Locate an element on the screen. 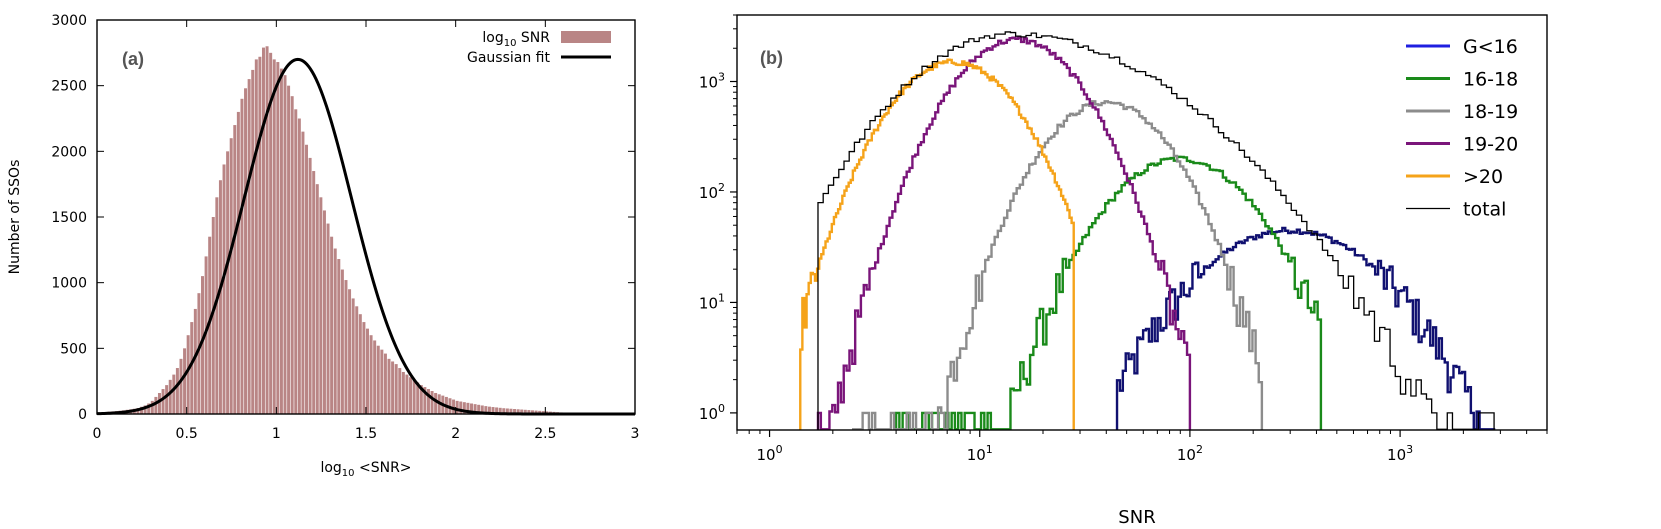  x-tick-label-b: 10⁰ is located at coordinates (770, 453).